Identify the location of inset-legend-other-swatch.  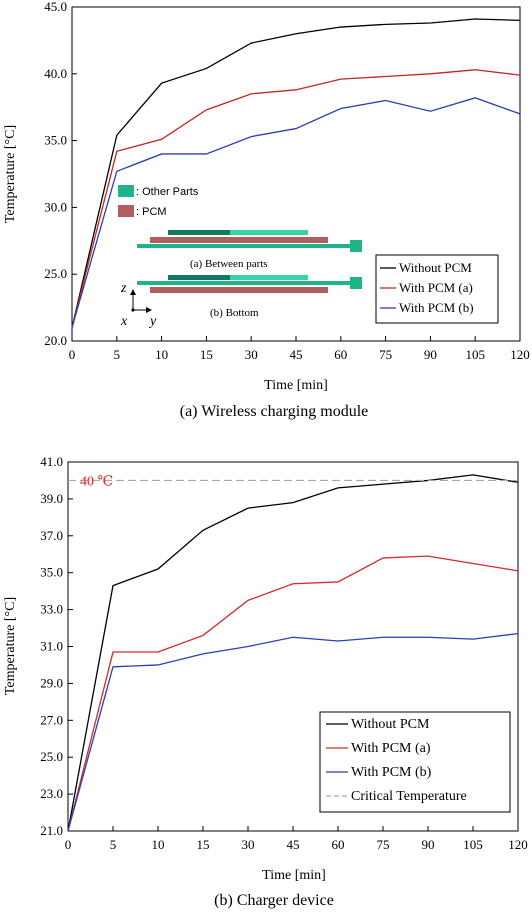
(126, 191).